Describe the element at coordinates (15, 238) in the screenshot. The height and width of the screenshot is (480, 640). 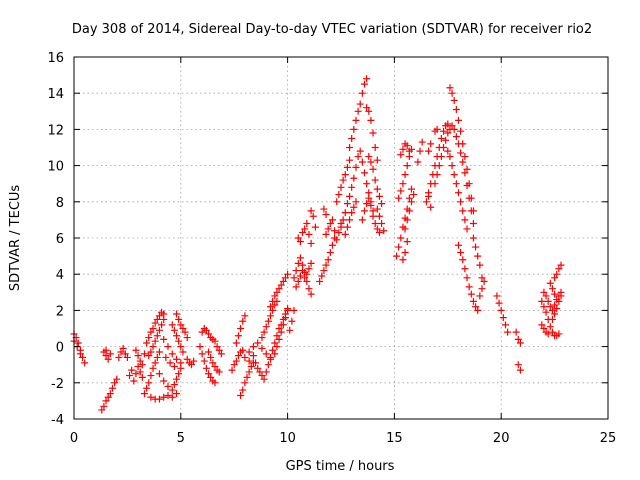
I see `y-axis-title: SDTVAR / TECUs` at that location.